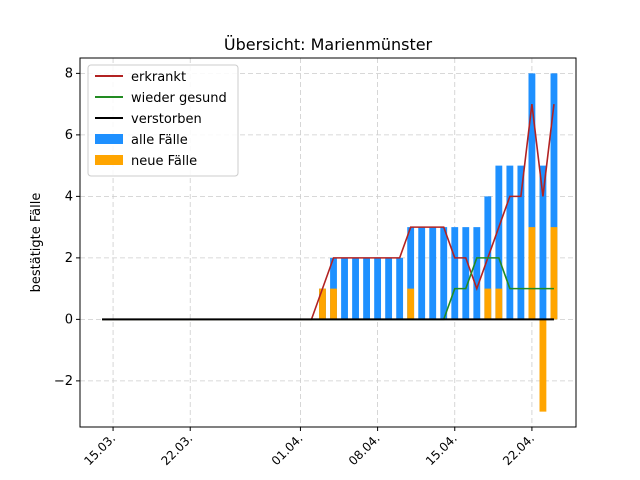 Image resolution: width=640 pixels, height=480 pixels. I want to click on y-tick-label: 2, so click(69, 258).